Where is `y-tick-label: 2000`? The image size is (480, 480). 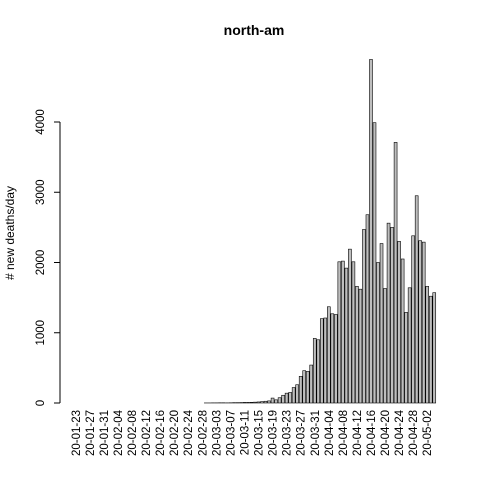
y-tick-label: 2000 is located at coordinates (41, 263).